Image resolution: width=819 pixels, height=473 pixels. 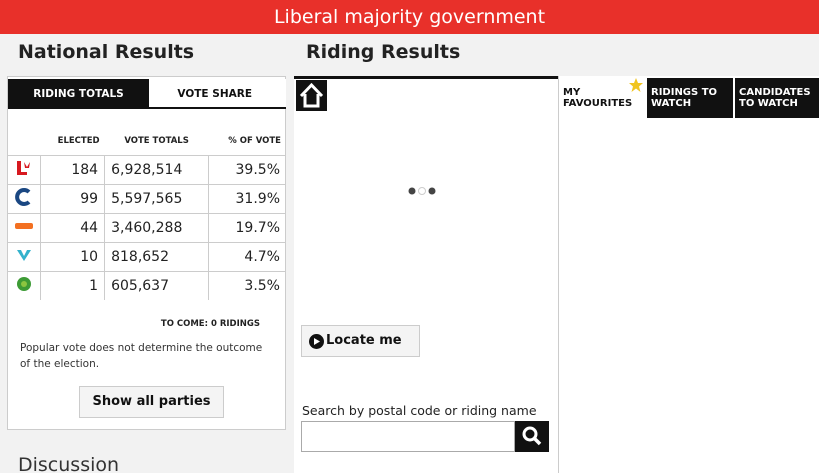 I want to click on result-row: 184 6,928,514 39.5%, so click(x=147, y=170).